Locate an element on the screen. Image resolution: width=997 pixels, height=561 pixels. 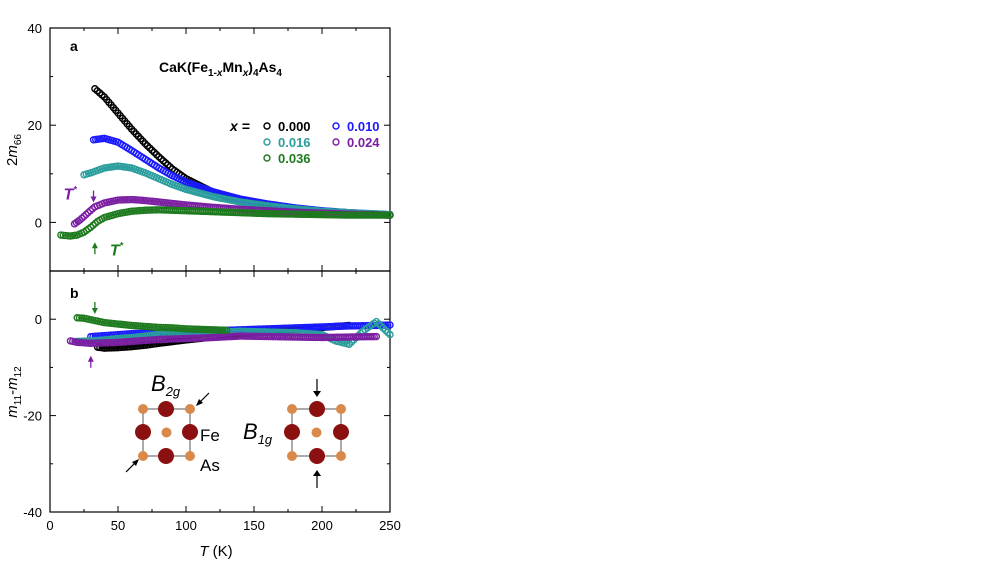
panel-b-frame is located at coordinates (220, 391).